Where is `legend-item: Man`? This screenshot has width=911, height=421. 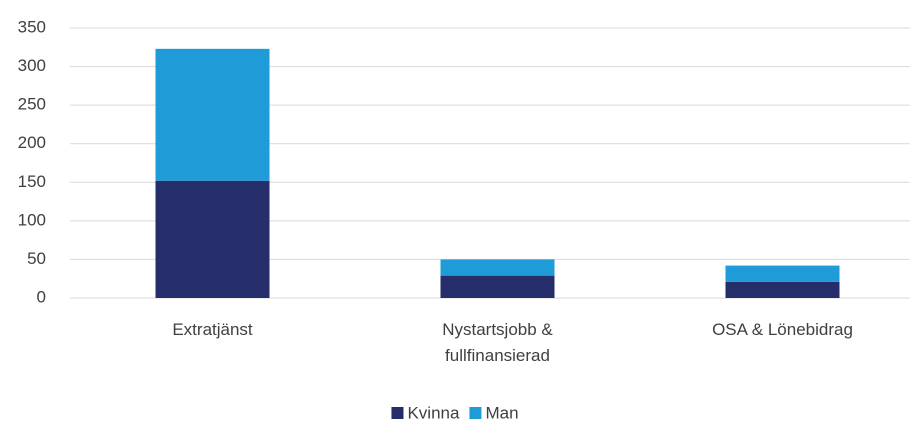
legend-item: Man is located at coordinates (494, 412).